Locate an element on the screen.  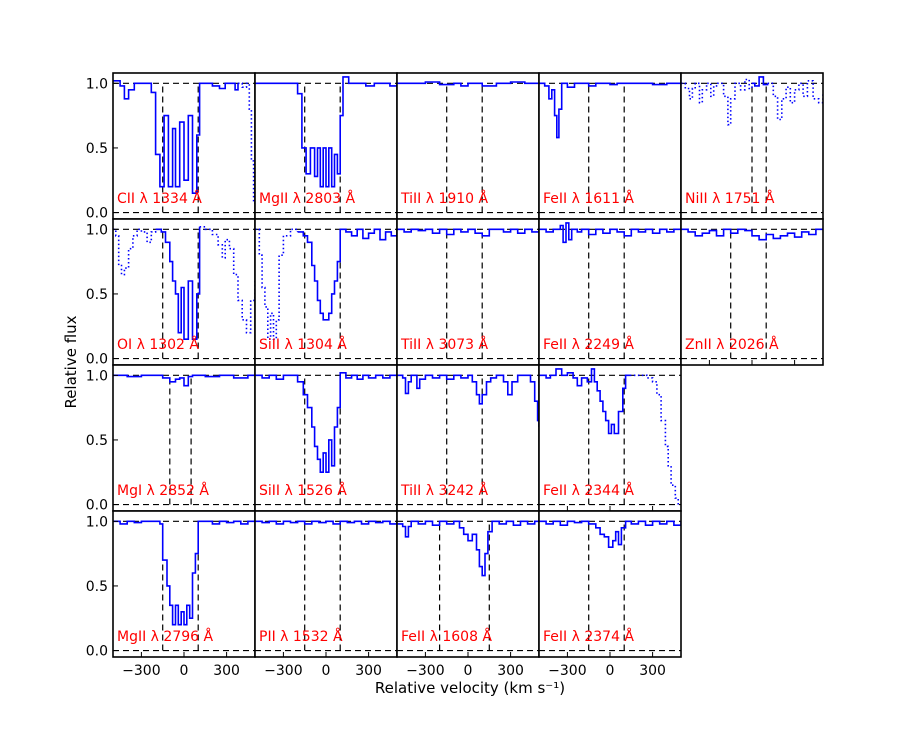
panel-tiii-3242: TiII λ 3242 Å is located at coordinates (468, 438).